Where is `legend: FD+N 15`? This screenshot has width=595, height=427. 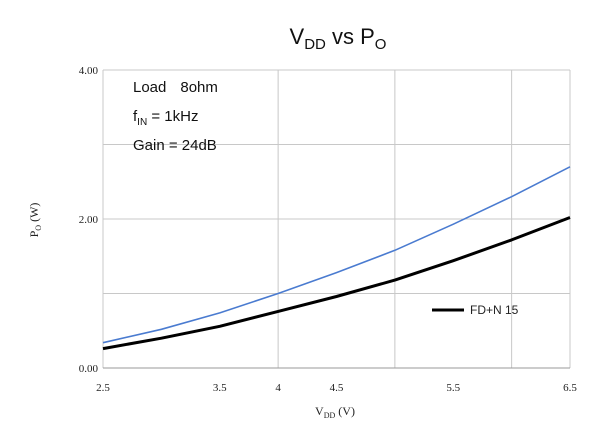
legend: FD+N 15 is located at coordinates (475, 310).